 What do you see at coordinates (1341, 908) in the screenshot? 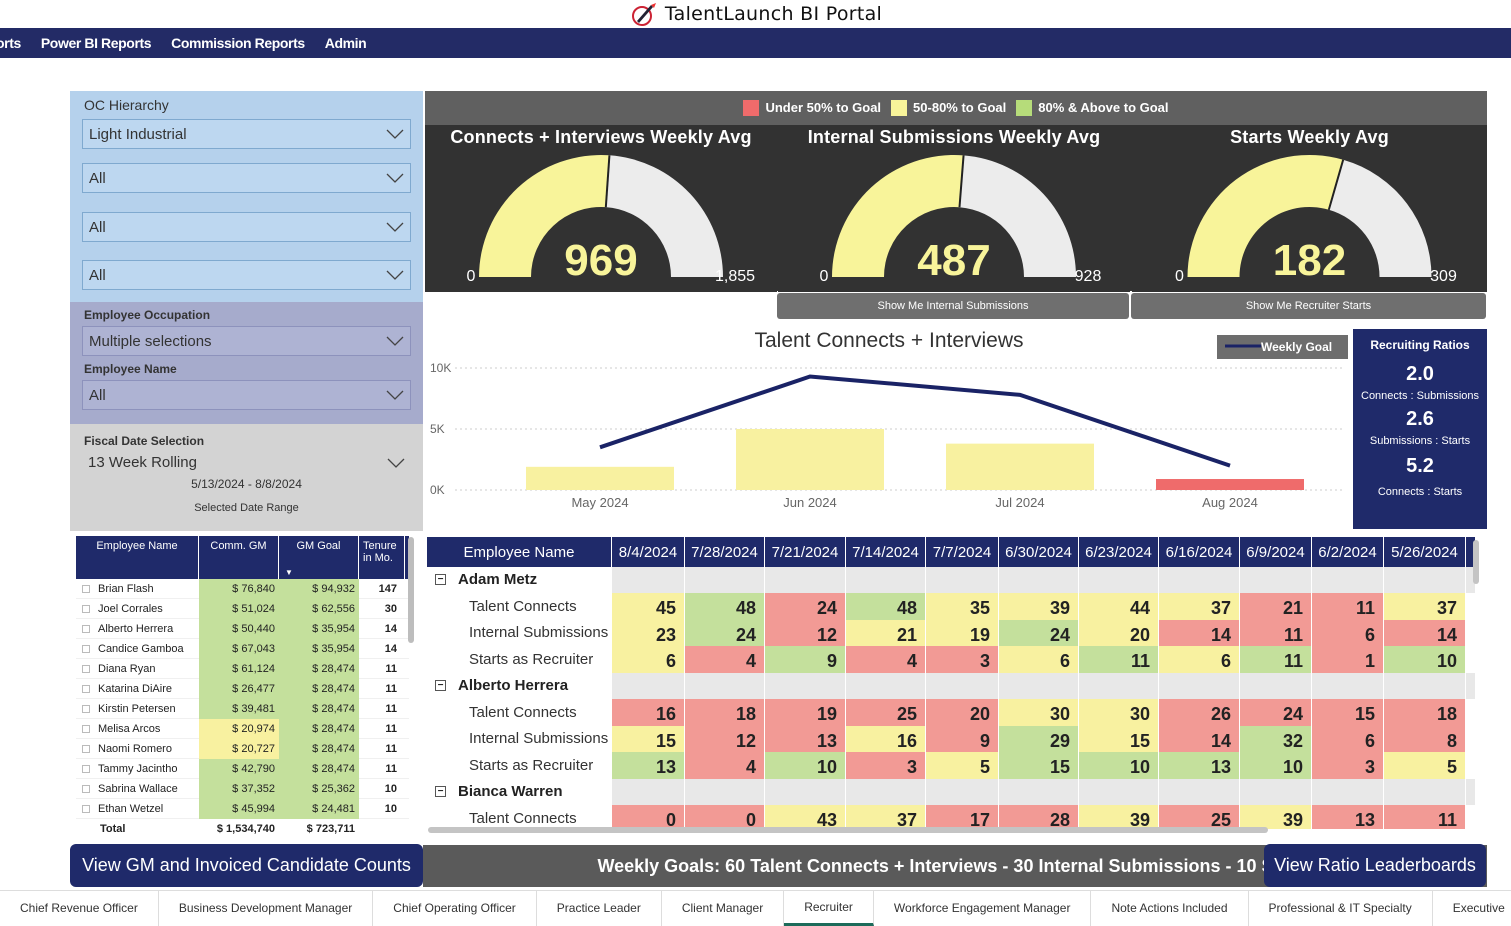
I see `tab-professional-it-specialty: Professional & IT Specialty` at bounding box center [1341, 908].